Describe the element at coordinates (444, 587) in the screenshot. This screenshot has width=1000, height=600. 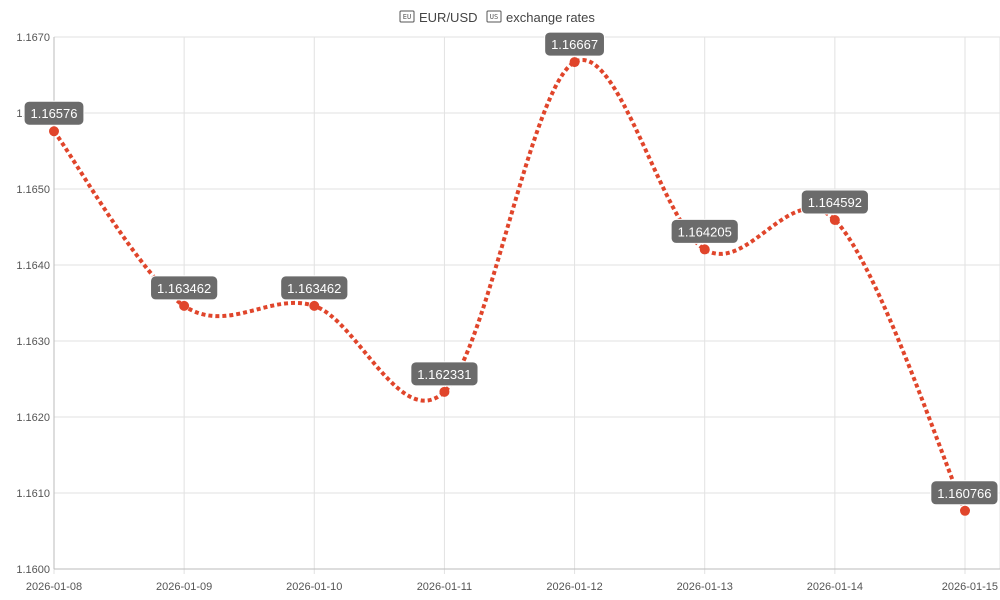
I see `x-tick-label: 2026-01-11` at that location.